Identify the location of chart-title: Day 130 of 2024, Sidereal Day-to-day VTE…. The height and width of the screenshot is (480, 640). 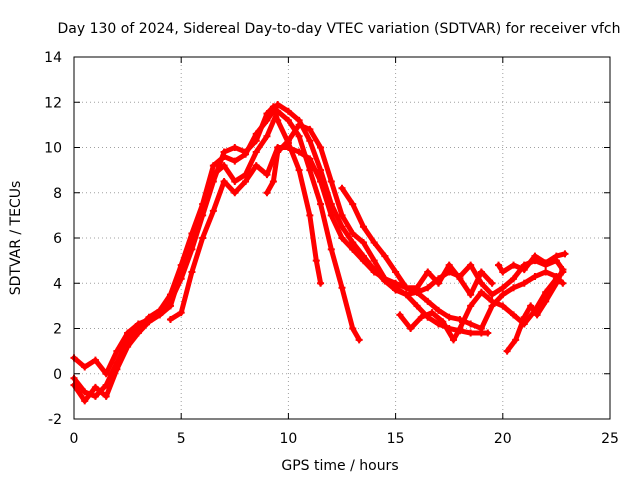
(338, 29).